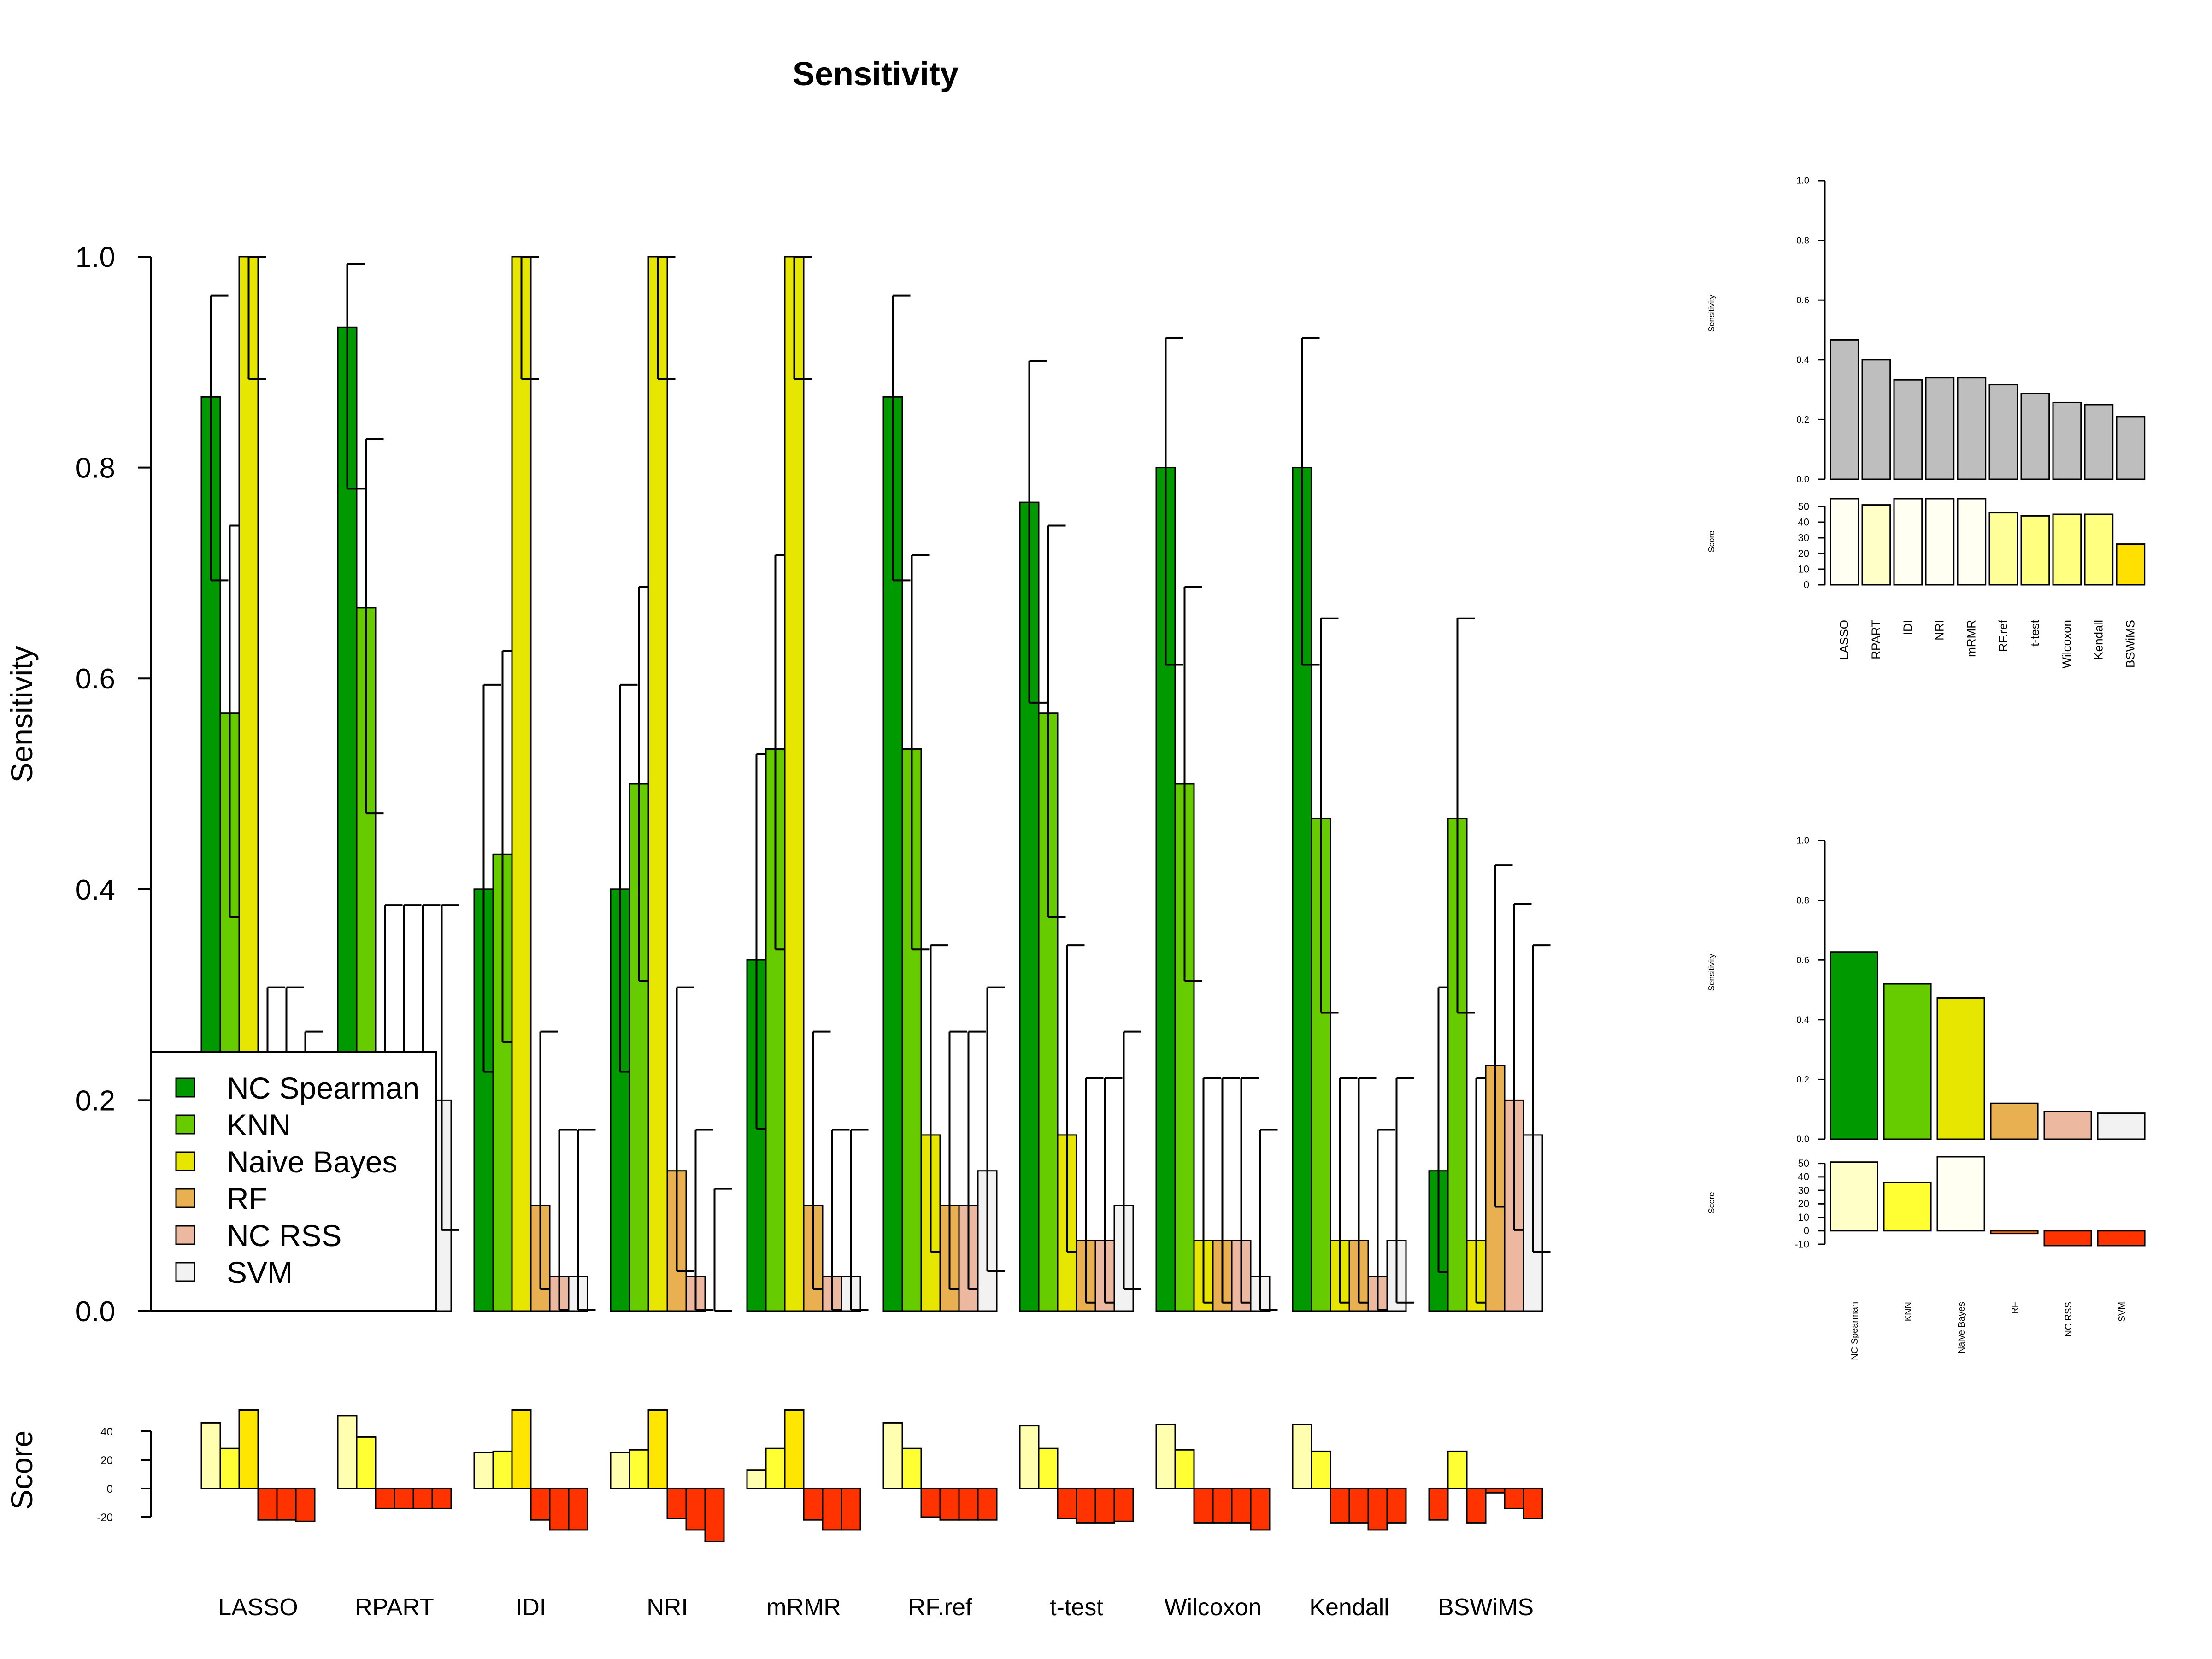 This screenshot has width=2212, height=1659. Describe the element at coordinates (1844, 409) in the screenshot. I see `method-sensitivity-bar-lasso` at that location.